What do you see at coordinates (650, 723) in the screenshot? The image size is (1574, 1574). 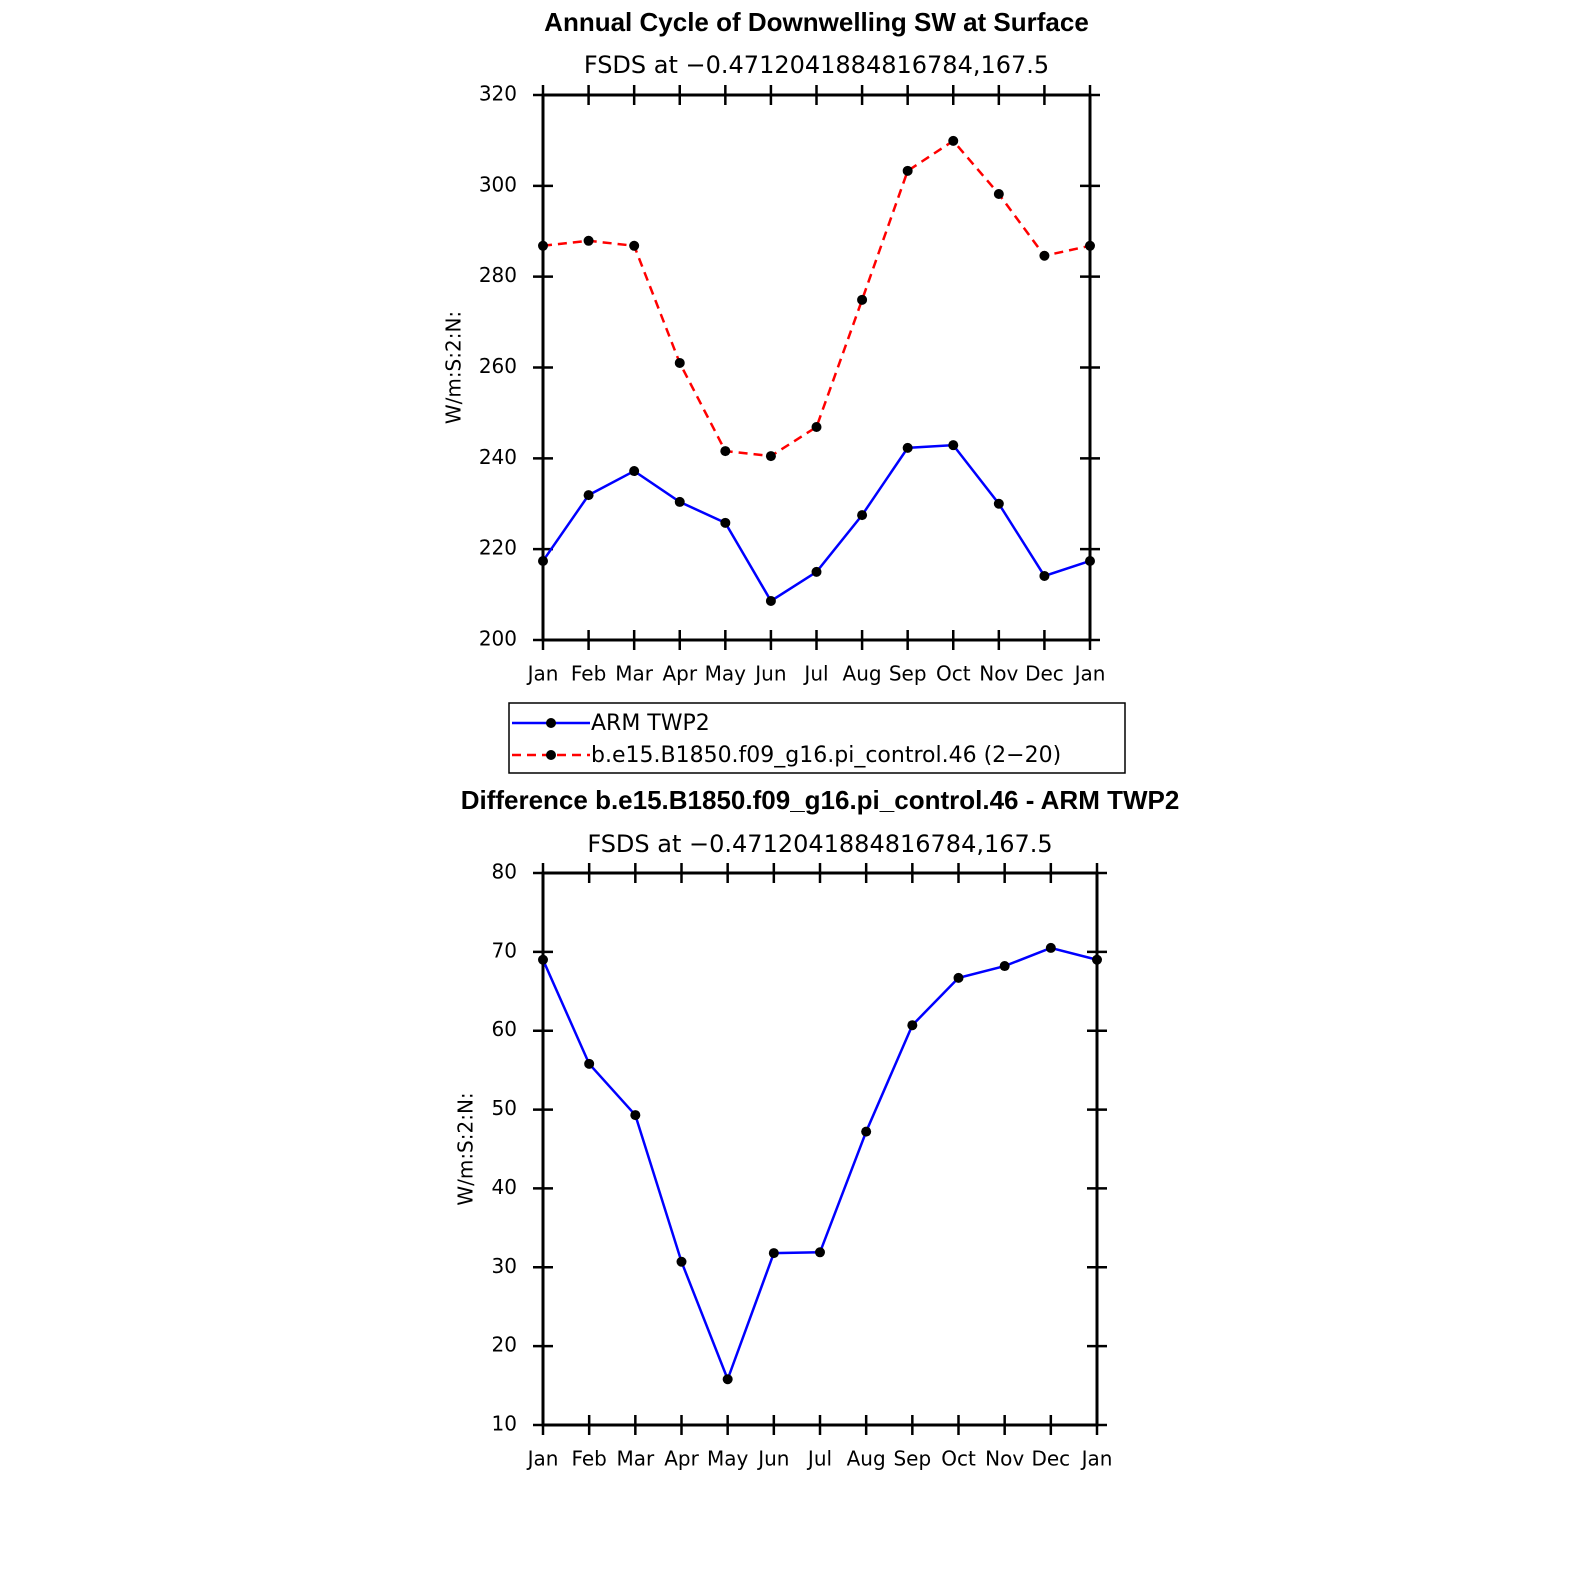 I see `legend-label: ARM TWP2` at bounding box center [650, 723].